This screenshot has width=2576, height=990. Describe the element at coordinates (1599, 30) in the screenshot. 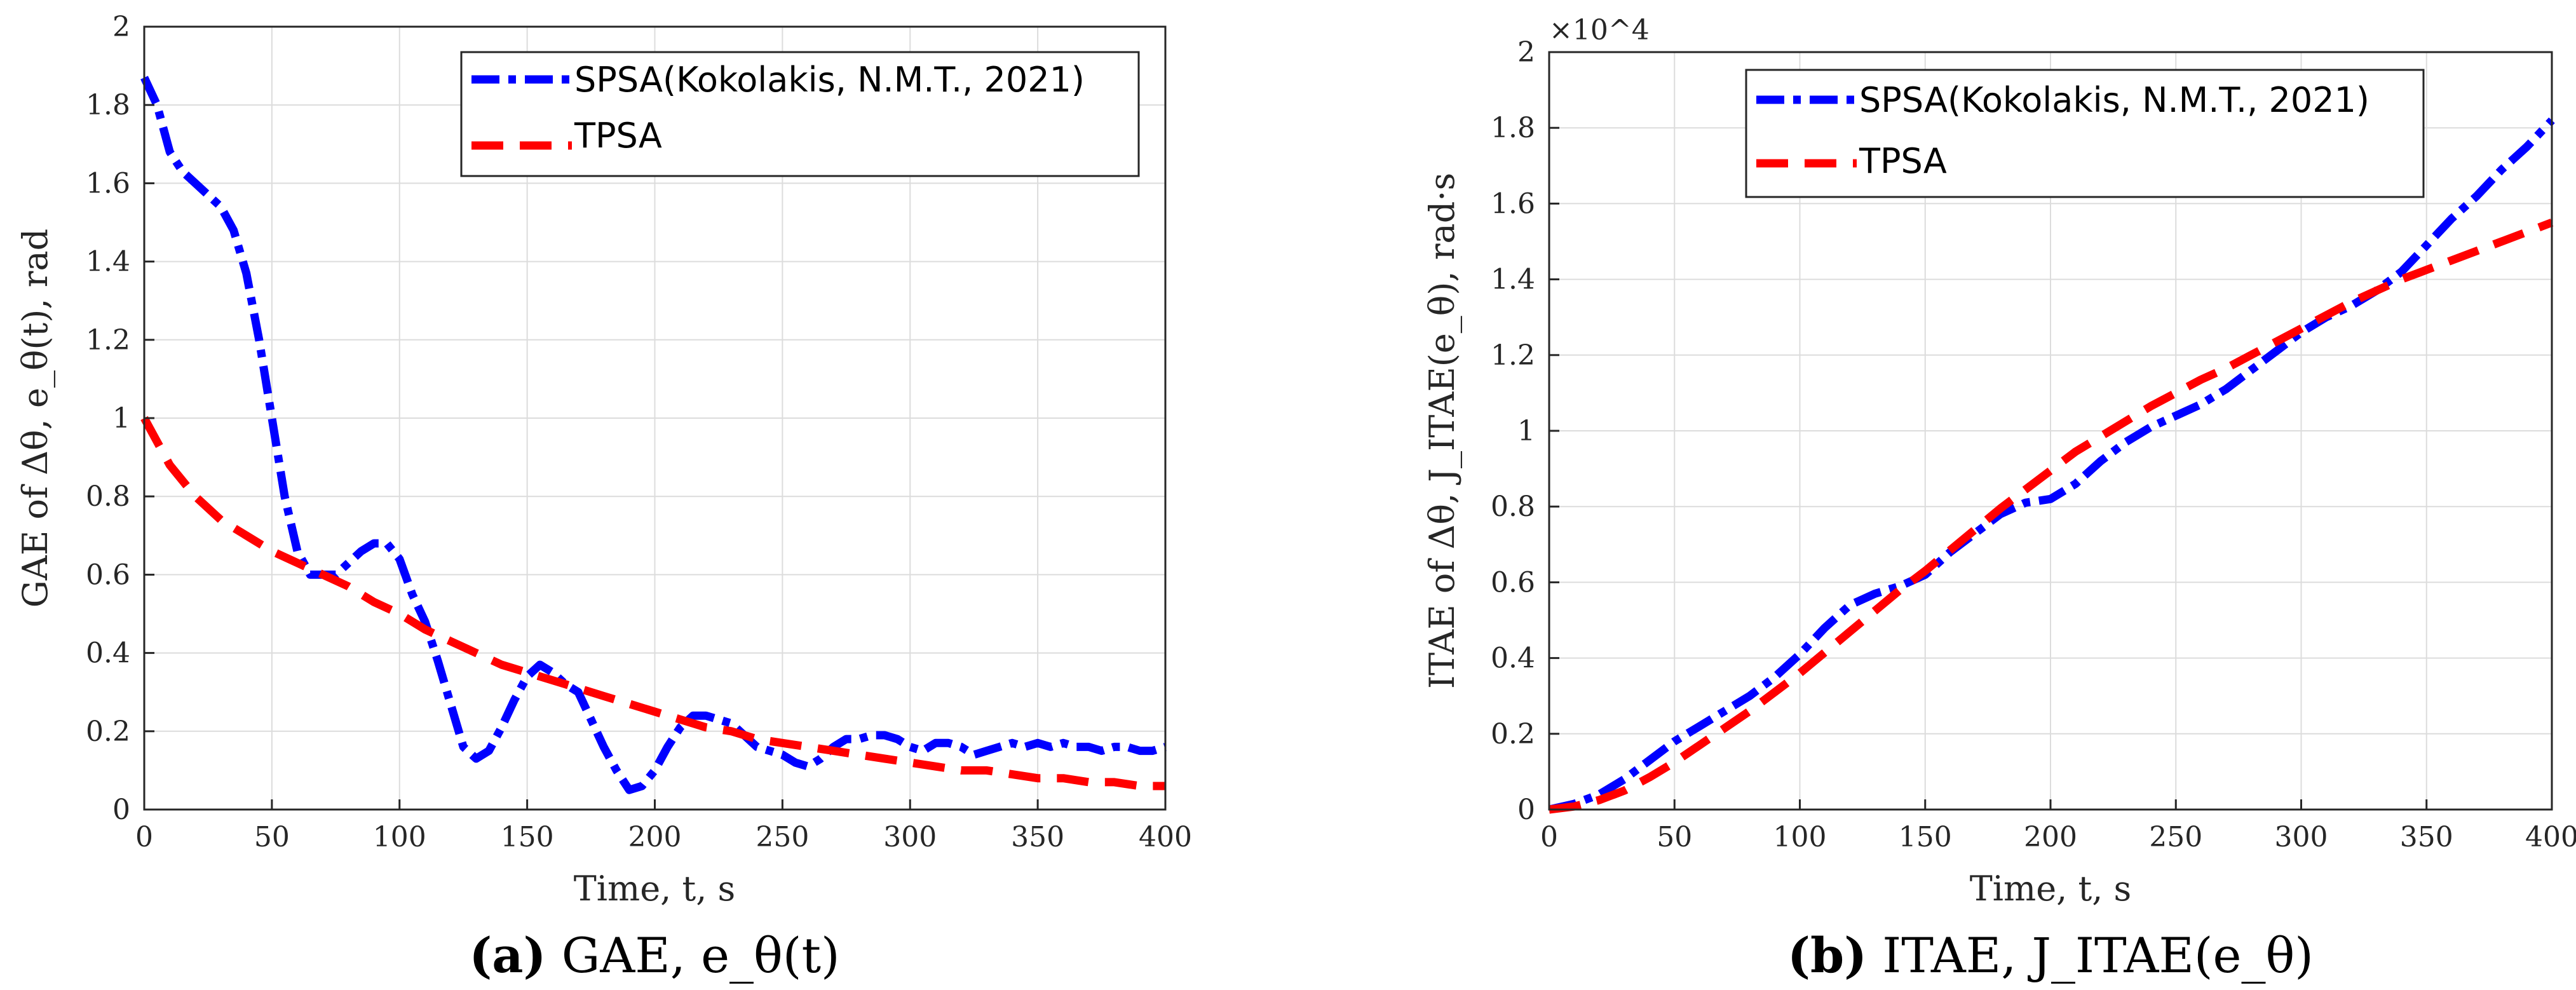

I see `y-exponent-label-b: ×10^4` at that location.